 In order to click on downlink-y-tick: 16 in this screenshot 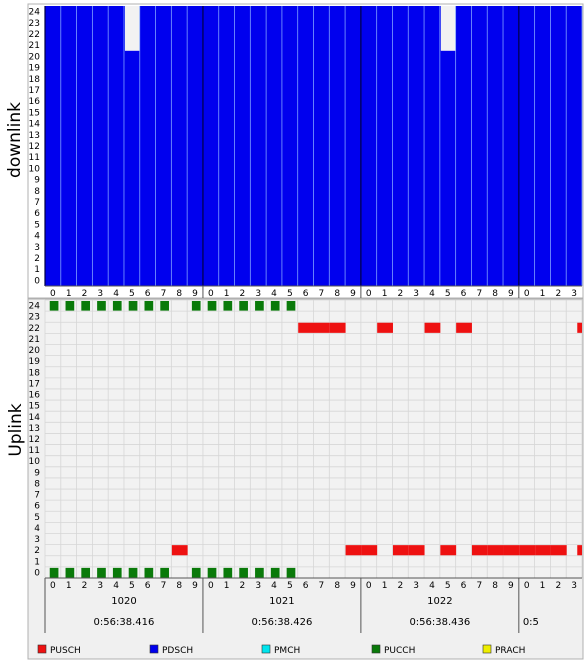, I will do `click(35, 102)`.